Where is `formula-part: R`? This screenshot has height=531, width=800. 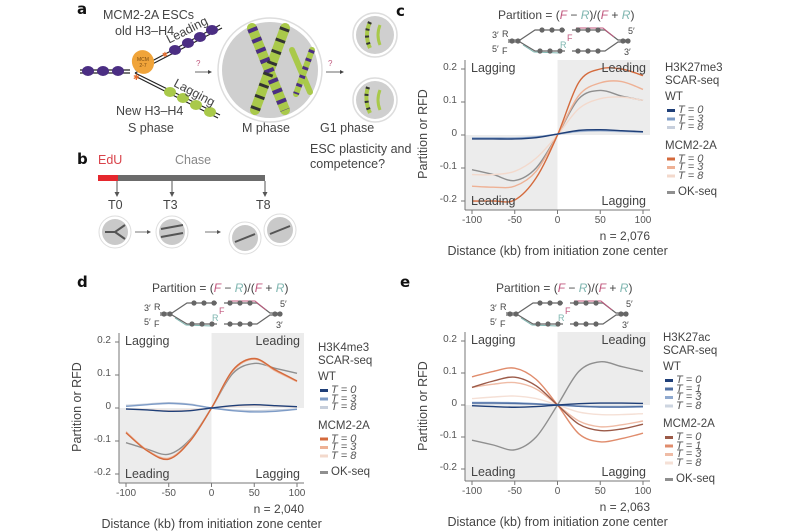 formula-part: R is located at coordinates (585, 15).